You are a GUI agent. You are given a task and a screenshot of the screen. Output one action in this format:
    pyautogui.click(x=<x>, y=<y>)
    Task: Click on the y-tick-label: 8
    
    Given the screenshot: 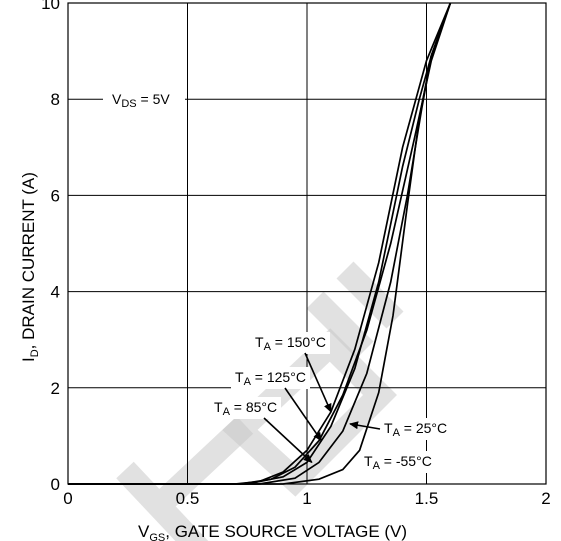 What is the action you would take?
    pyautogui.click(x=55, y=99)
    